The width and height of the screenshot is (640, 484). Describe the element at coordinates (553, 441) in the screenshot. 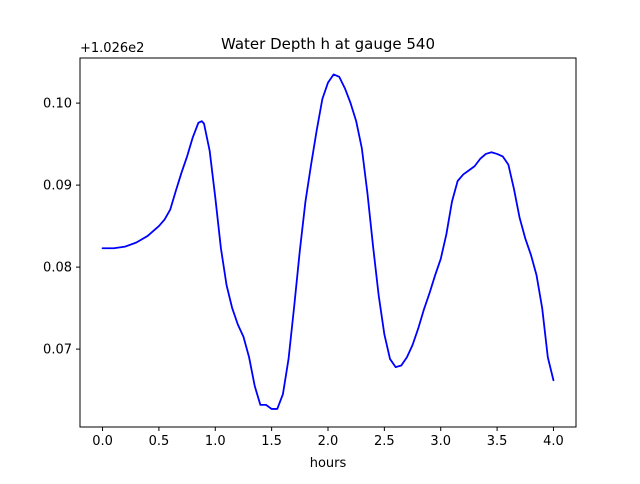

I see `x-tick-label: 4.0` at that location.